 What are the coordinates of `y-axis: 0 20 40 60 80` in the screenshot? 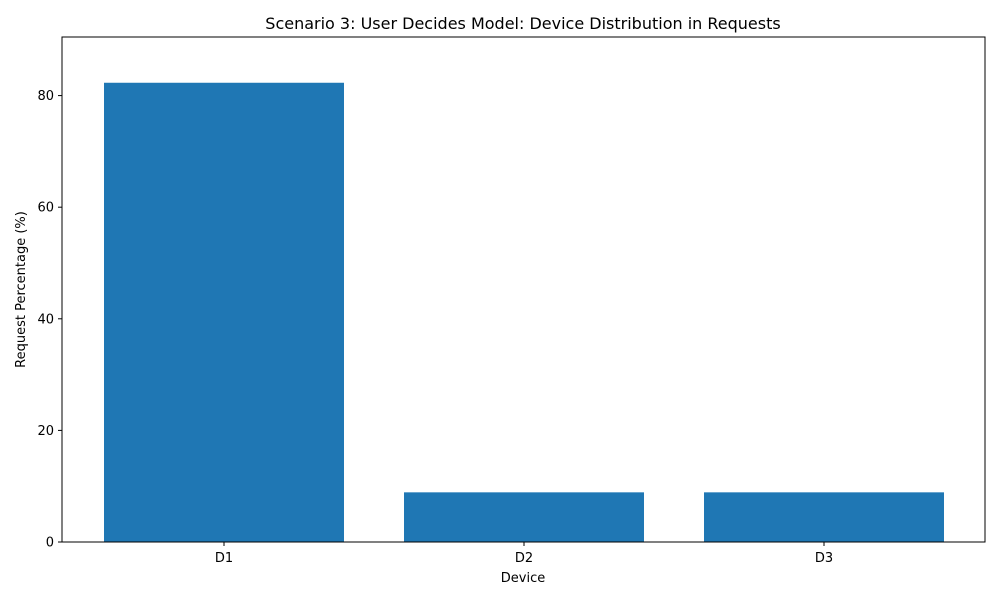 It's located at (49, 320).